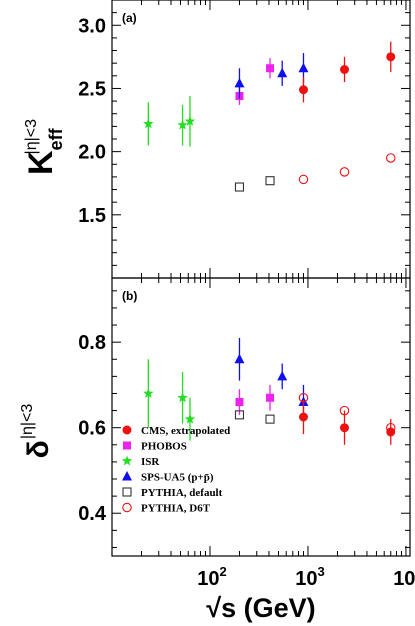 The height and width of the screenshot is (626, 415). I want to click on y-axis-label: Keff |η|<3, so click(44, 147).